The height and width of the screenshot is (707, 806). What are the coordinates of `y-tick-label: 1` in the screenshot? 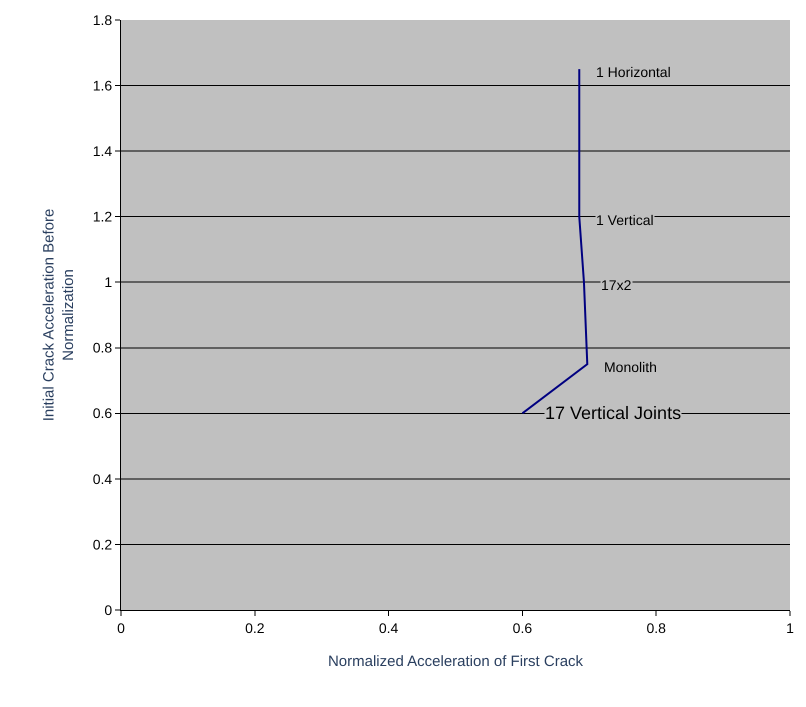 It's located at (108, 282).